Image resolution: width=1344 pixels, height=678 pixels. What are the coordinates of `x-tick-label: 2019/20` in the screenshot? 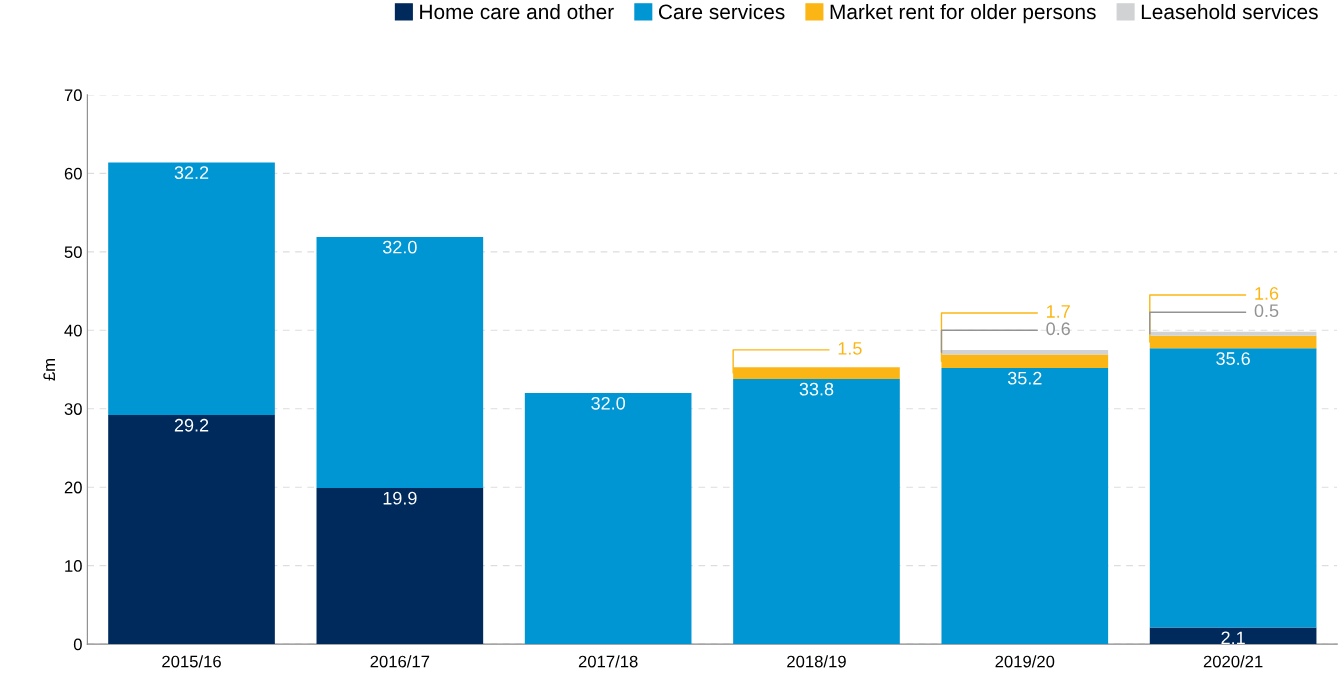 It's located at (1025, 661).